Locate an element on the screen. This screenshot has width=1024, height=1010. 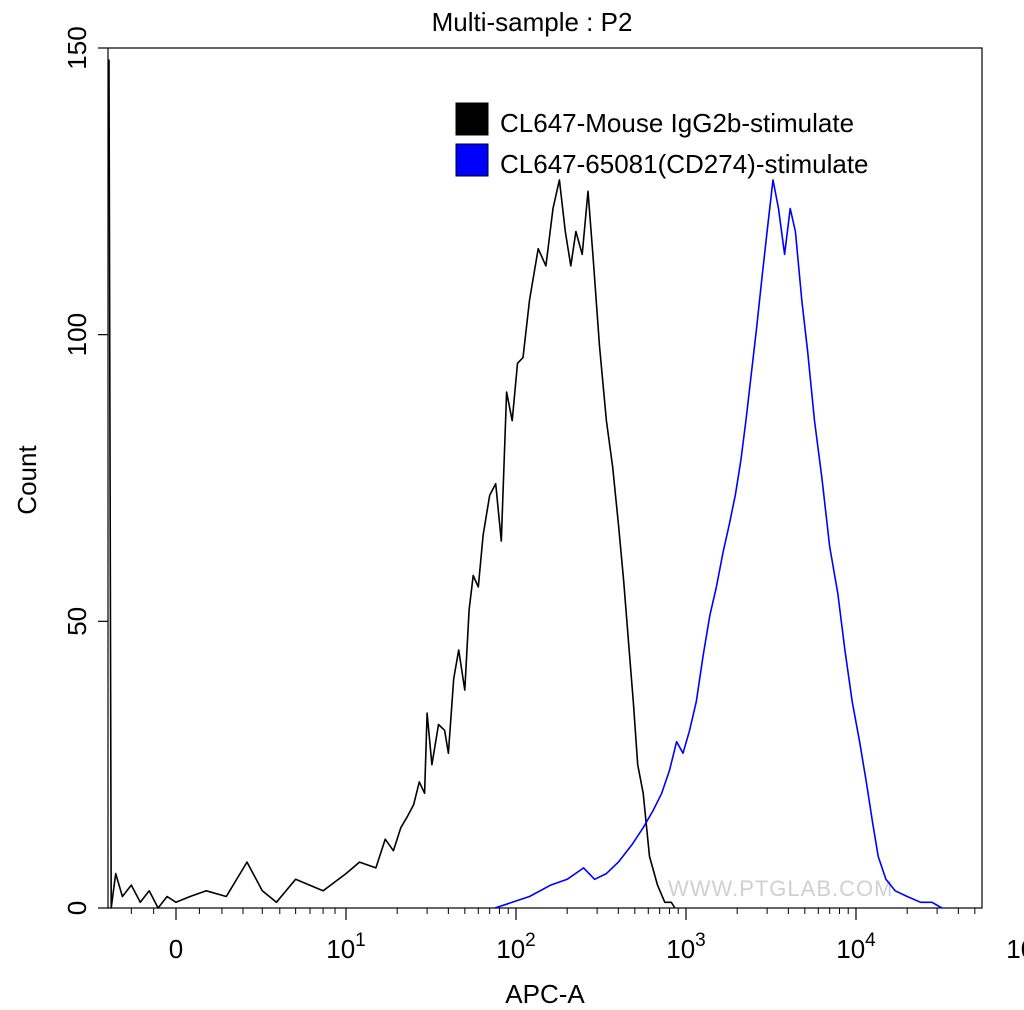
legend-label-cd274: CL647-65081(CD274)-stimulate is located at coordinates (684, 164).